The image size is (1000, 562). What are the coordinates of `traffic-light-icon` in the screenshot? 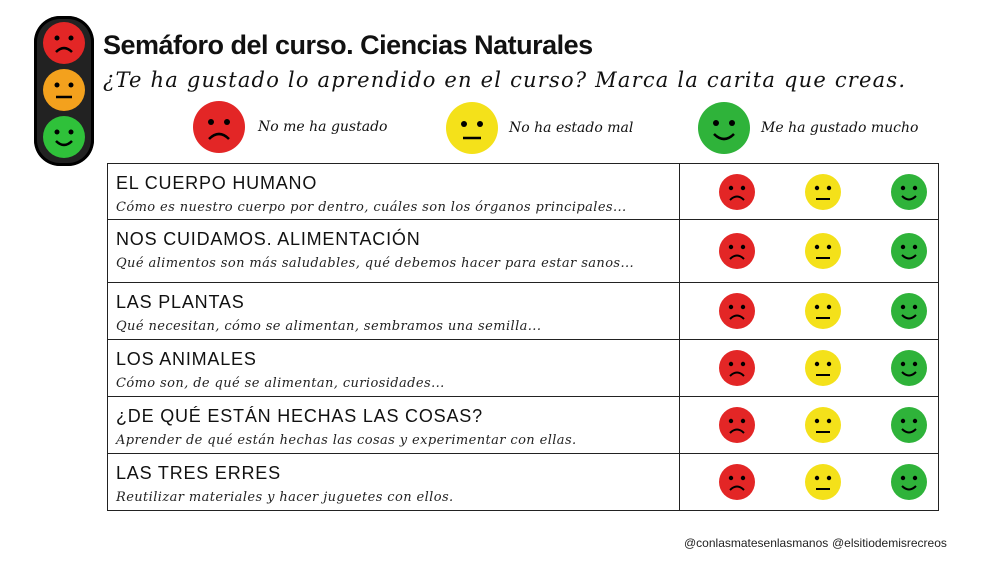 It's located at (64, 91).